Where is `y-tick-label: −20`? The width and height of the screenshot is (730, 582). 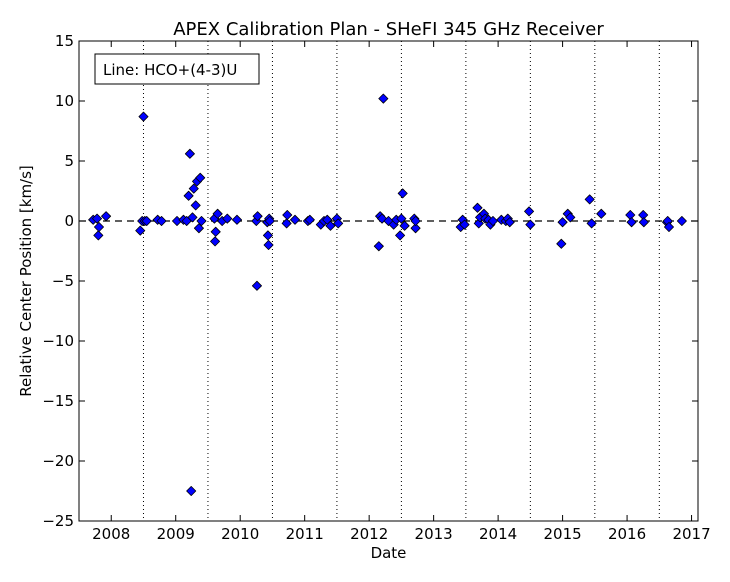
y-tick-label: −20 is located at coordinates (58, 461).